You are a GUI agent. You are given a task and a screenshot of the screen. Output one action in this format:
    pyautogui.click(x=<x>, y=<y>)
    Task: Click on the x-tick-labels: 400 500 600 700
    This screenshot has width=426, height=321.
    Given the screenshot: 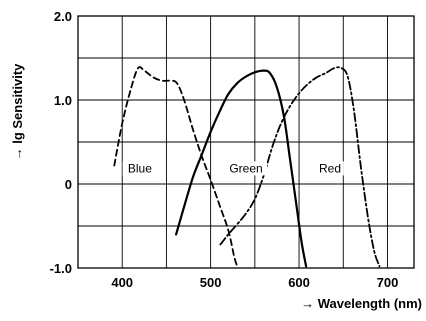 What is the action you would take?
    pyautogui.click(x=254, y=282)
    